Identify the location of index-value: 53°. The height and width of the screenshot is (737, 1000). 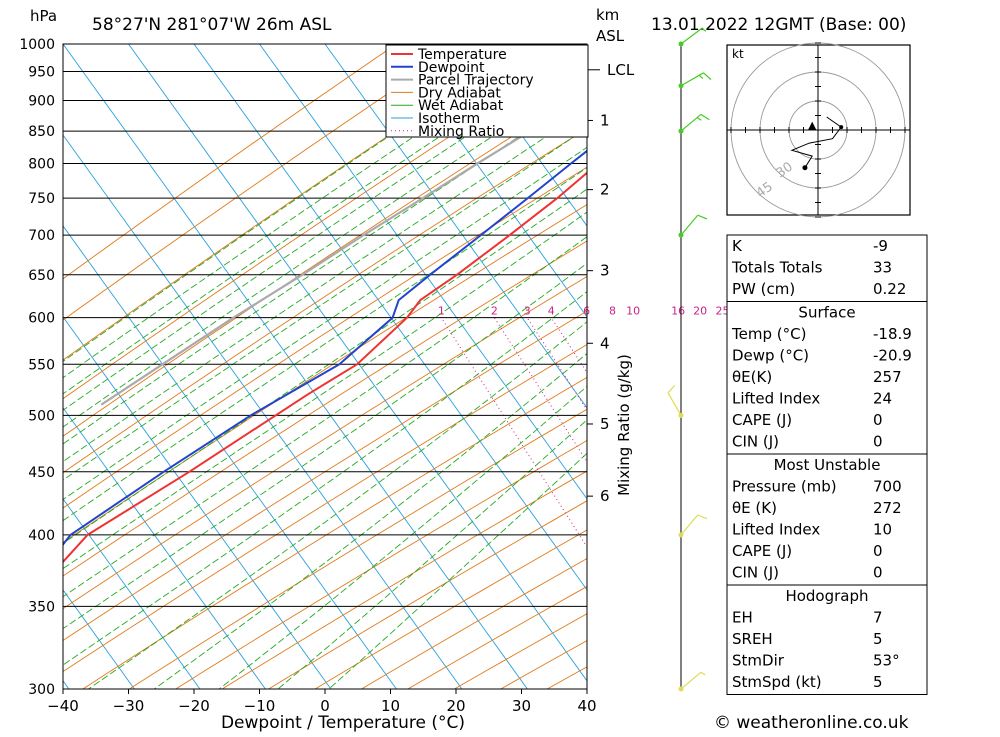
(886, 661).